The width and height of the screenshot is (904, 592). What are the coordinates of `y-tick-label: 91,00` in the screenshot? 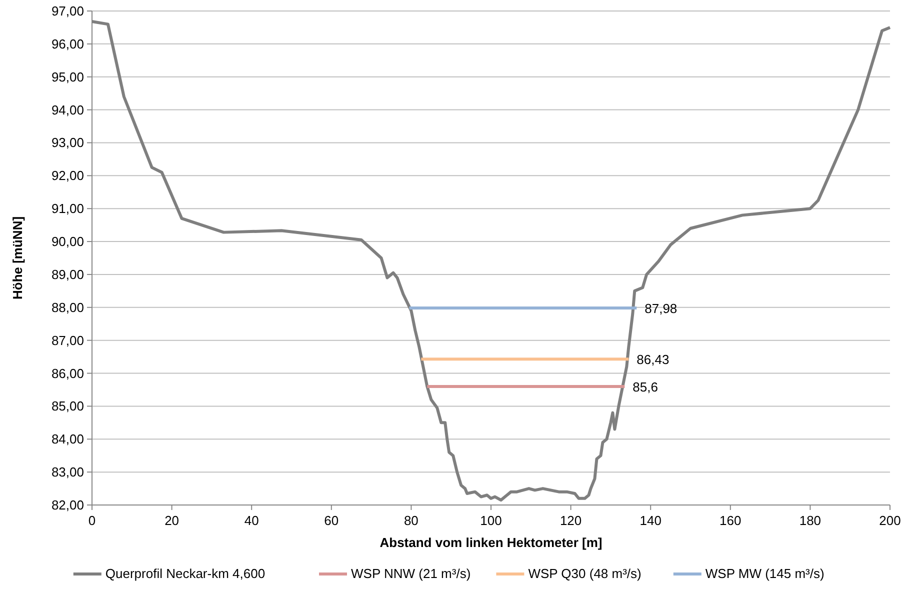 It's located at (67, 208).